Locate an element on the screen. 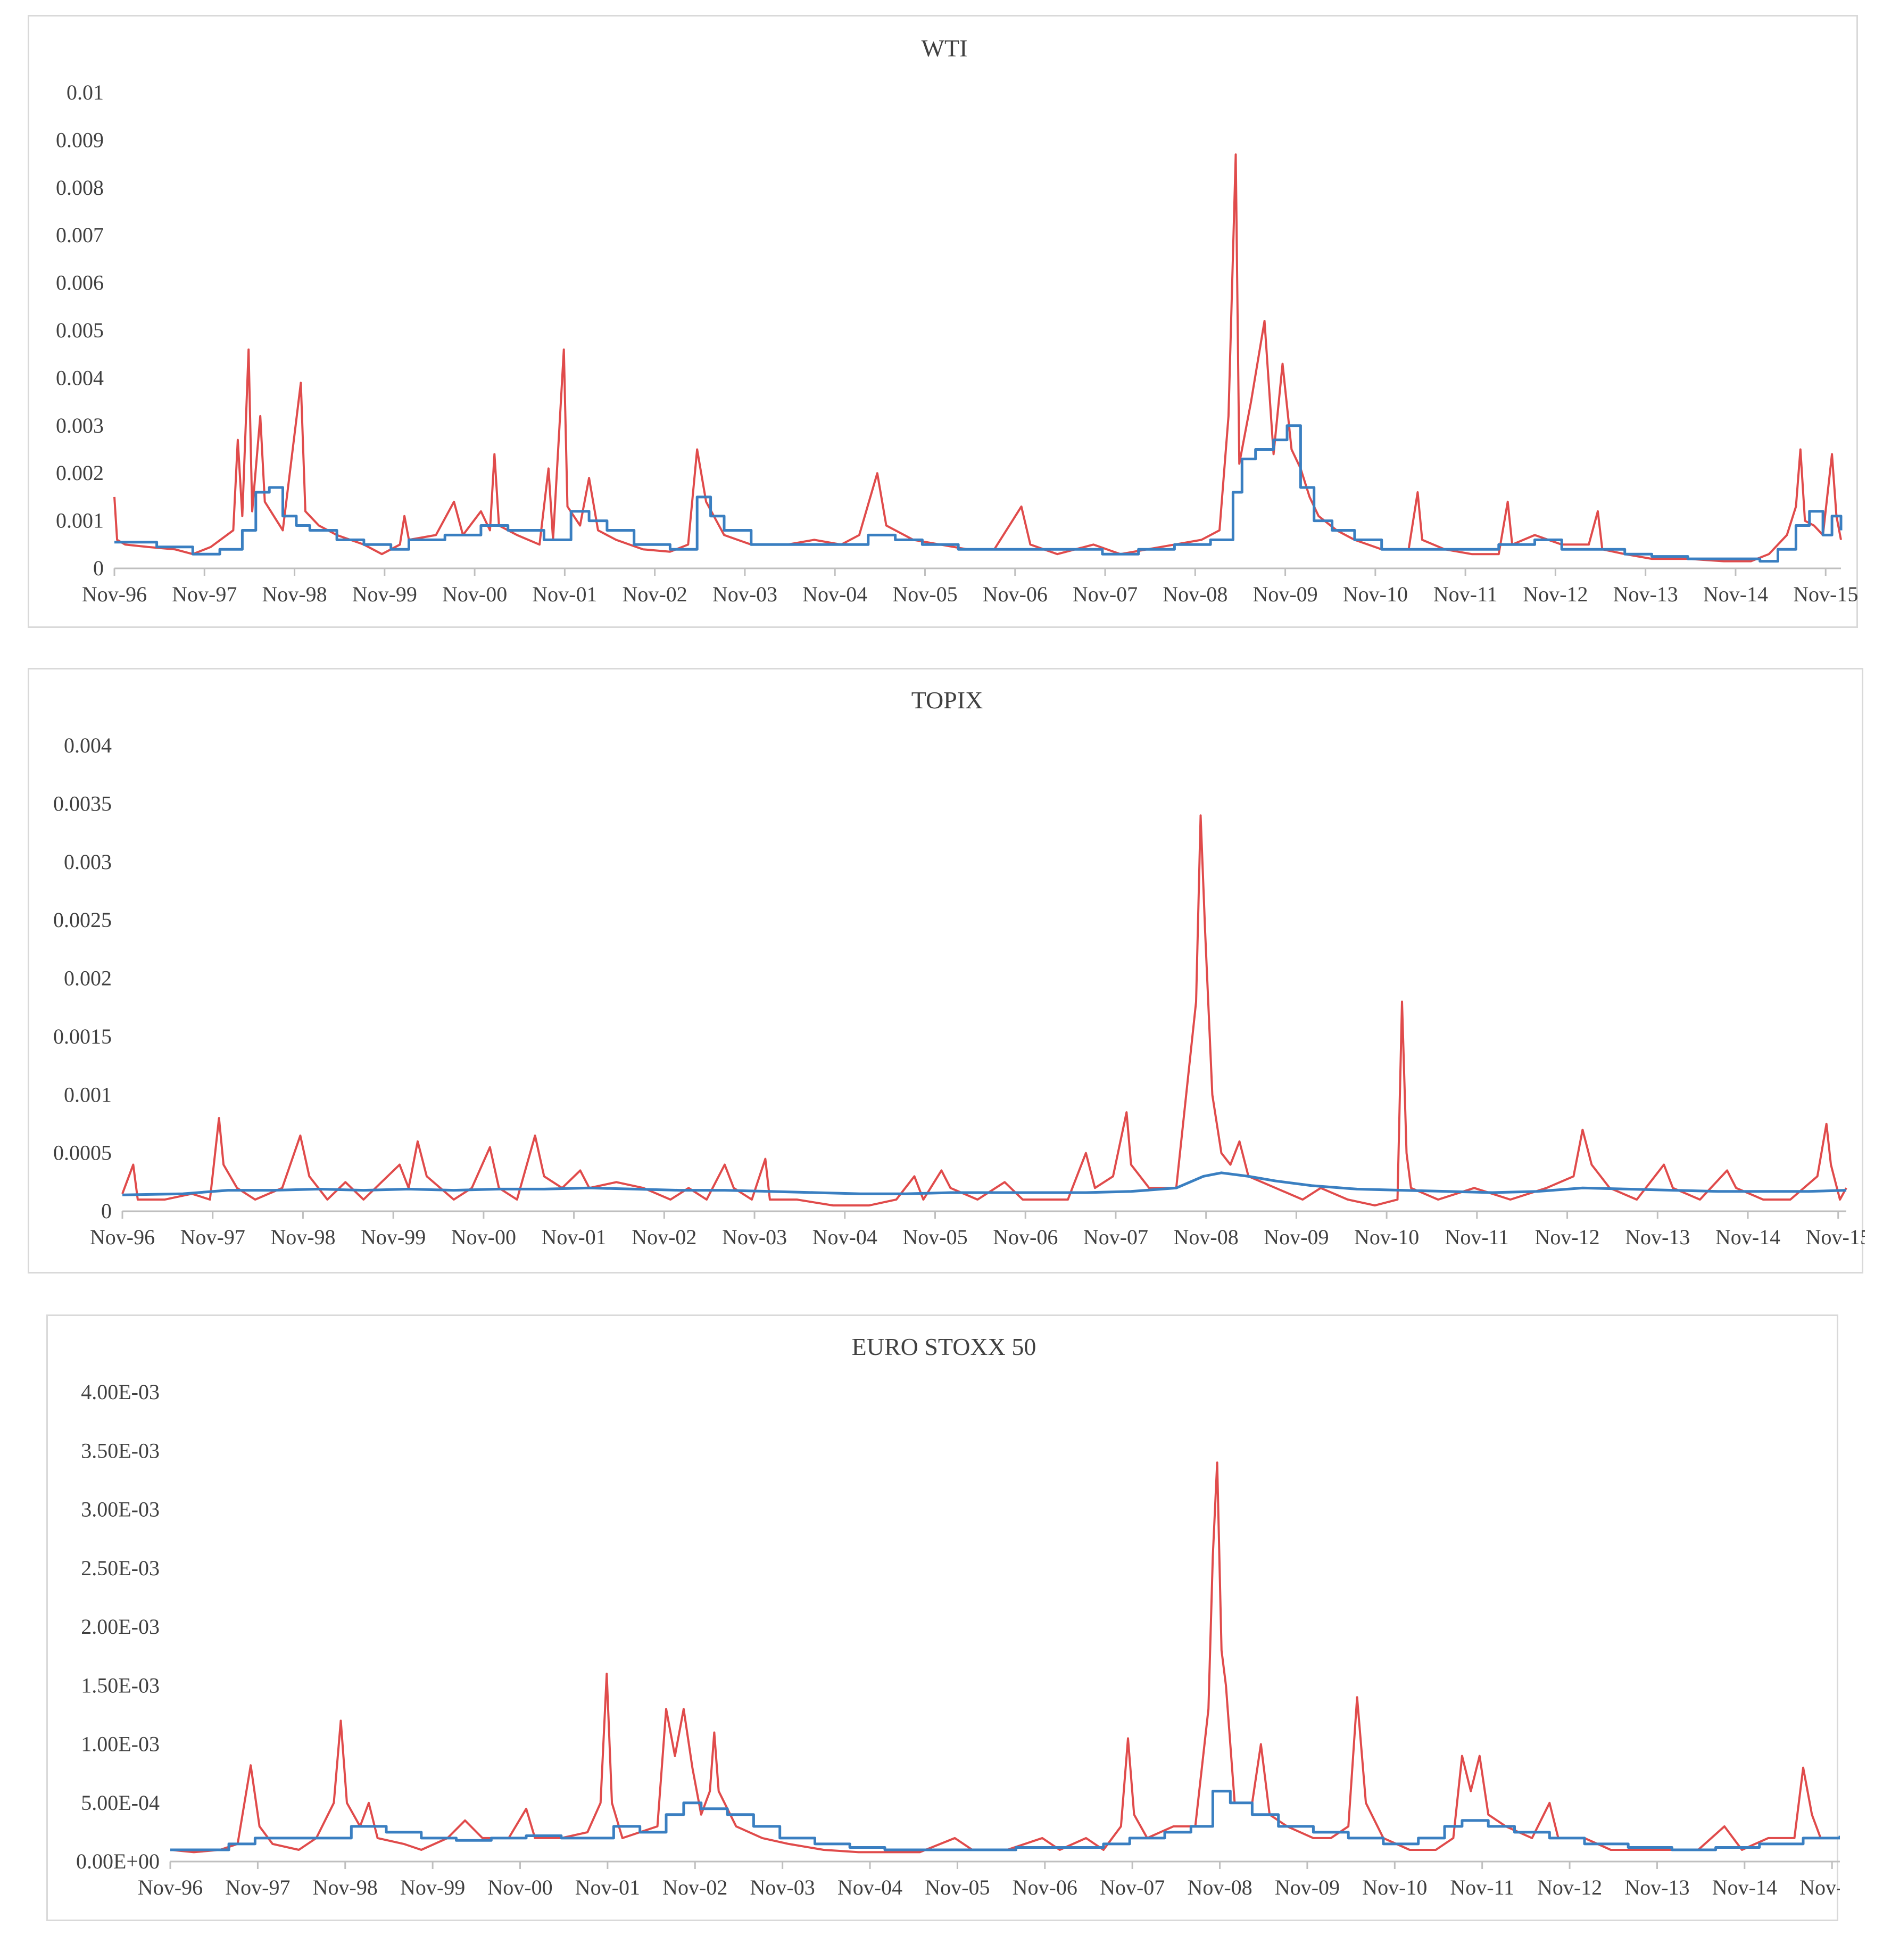  wti-x-tick-label: Nov-15 is located at coordinates (1826, 594).